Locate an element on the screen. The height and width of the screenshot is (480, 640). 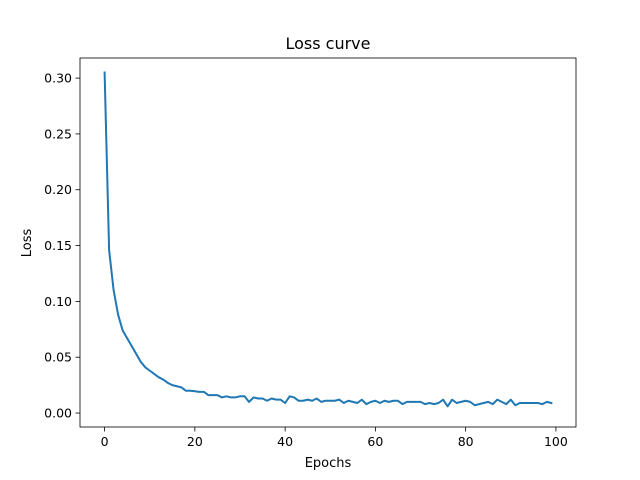
y-tick-label: 0.30 is located at coordinates (58, 78).